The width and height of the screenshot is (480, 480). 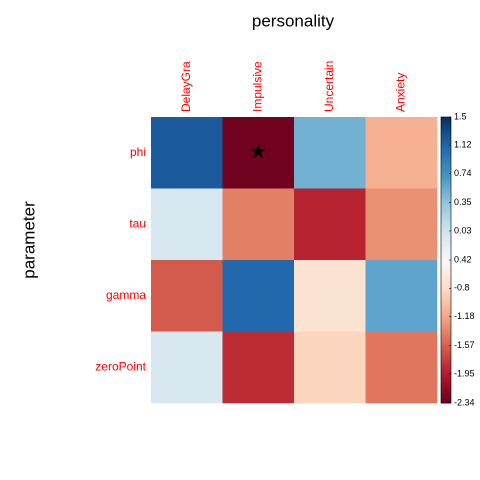 I want to click on column-label: DelayGra, so click(x=186, y=86).